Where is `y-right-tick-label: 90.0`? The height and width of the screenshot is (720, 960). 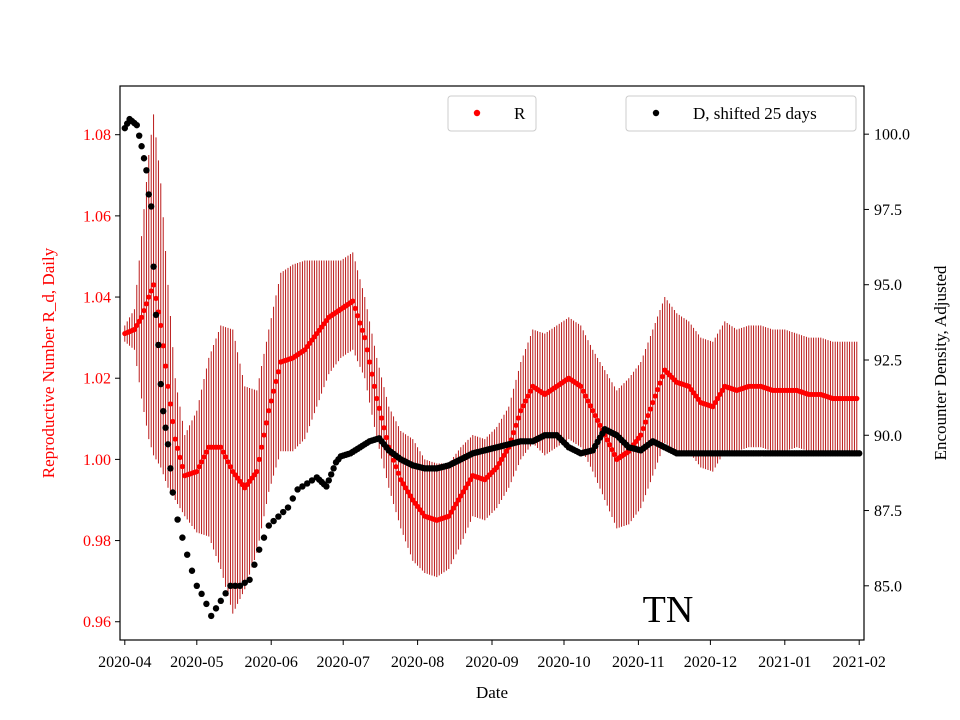
y-right-tick-label: 90.0 is located at coordinates (888, 436).